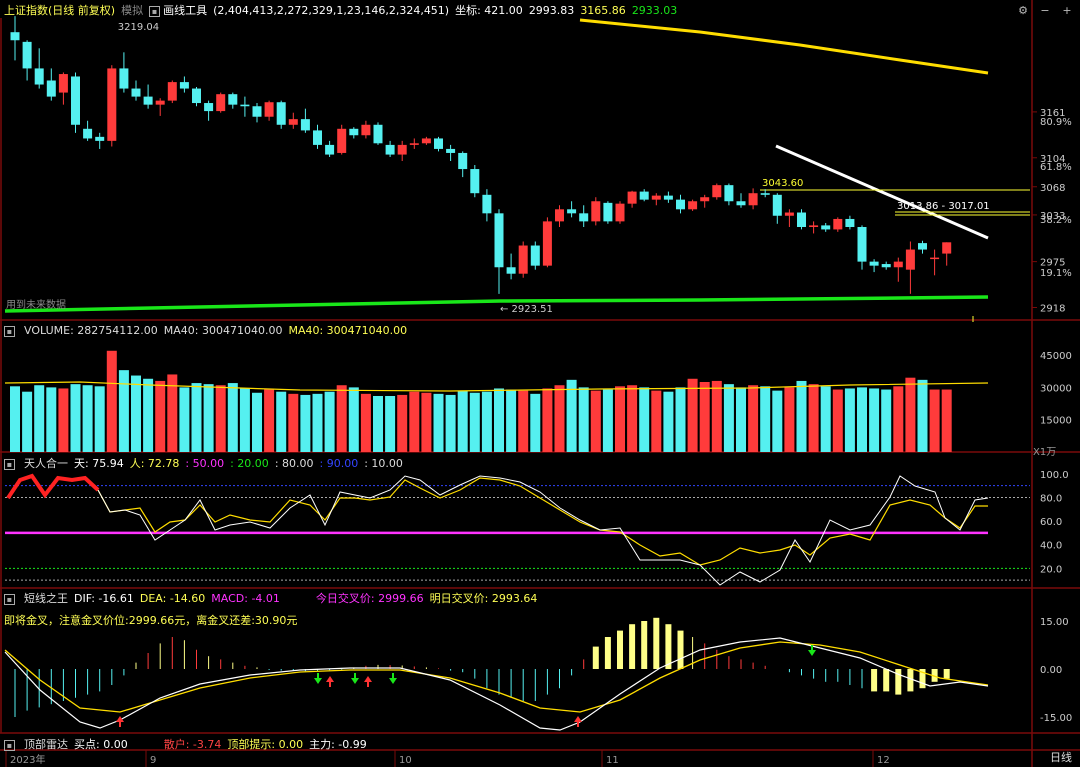 This screenshot has height=767, width=1080. Describe the element at coordinates (1052, 309) in the screenshot. I see `y-tick-label: 2918` at that location.